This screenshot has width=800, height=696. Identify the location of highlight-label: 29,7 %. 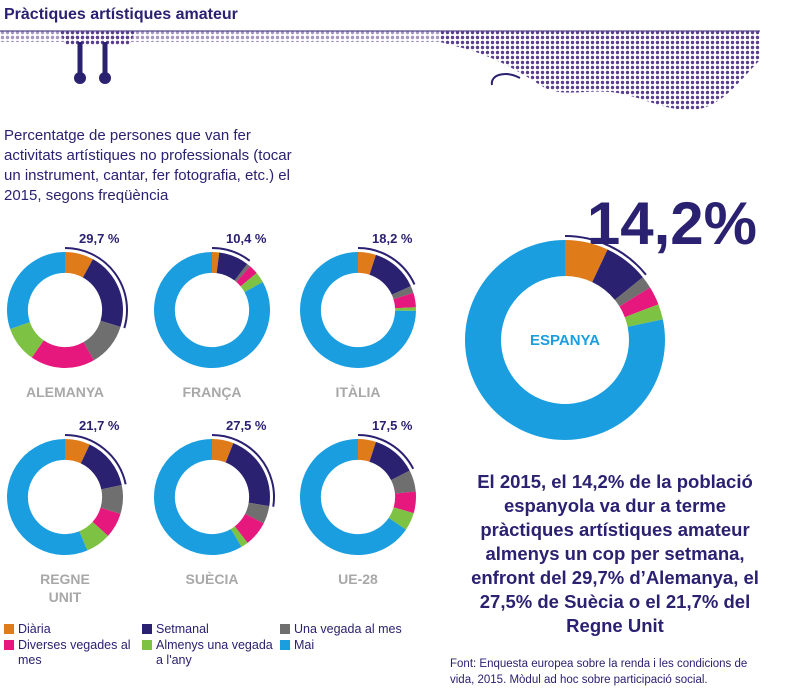
(99, 238).